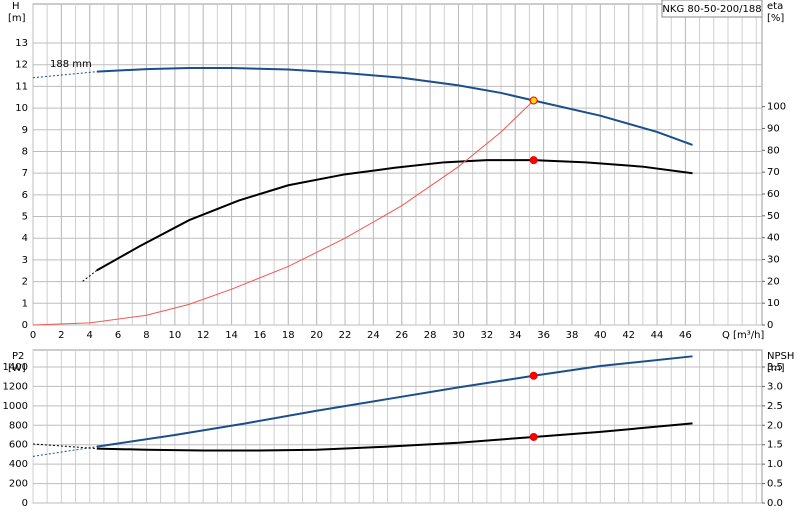 The image size is (800, 520). I want to click on x-tick-label: 46, so click(685, 335).